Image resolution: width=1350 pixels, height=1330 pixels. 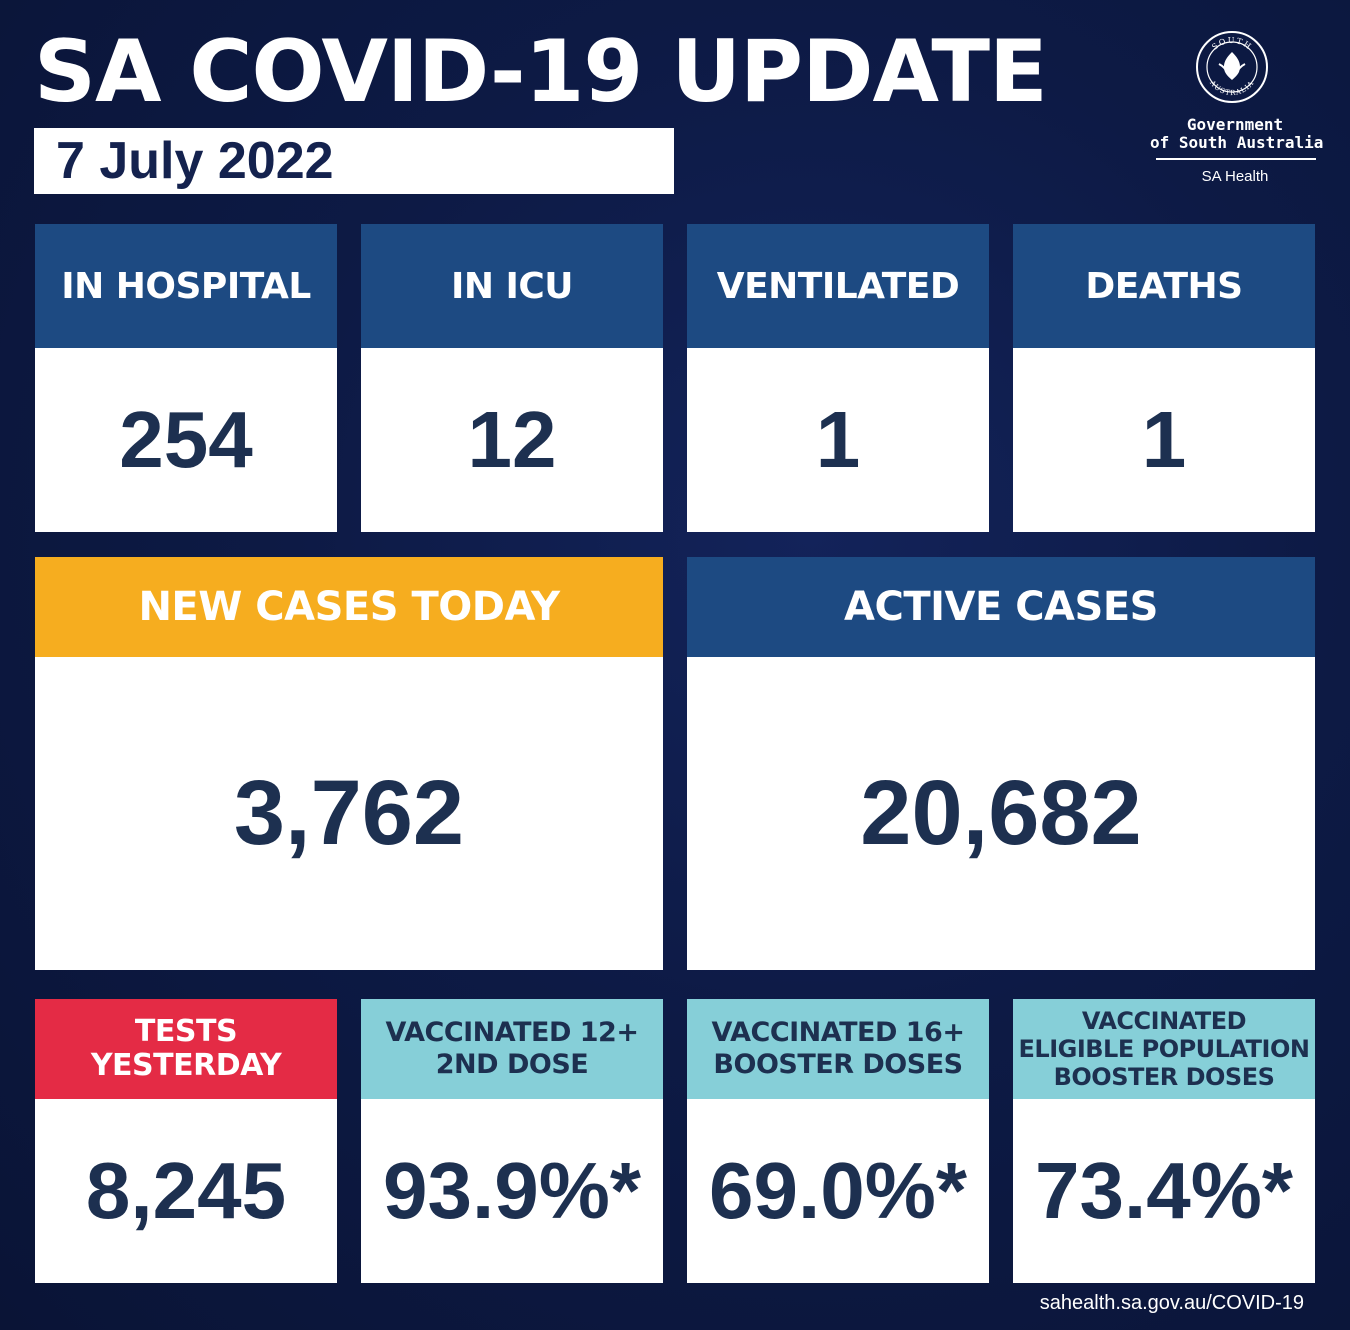 What do you see at coordinates (512, 286) in the screenshot?
I see `stat-label: IN ICU` at bounding box center [512, 286].